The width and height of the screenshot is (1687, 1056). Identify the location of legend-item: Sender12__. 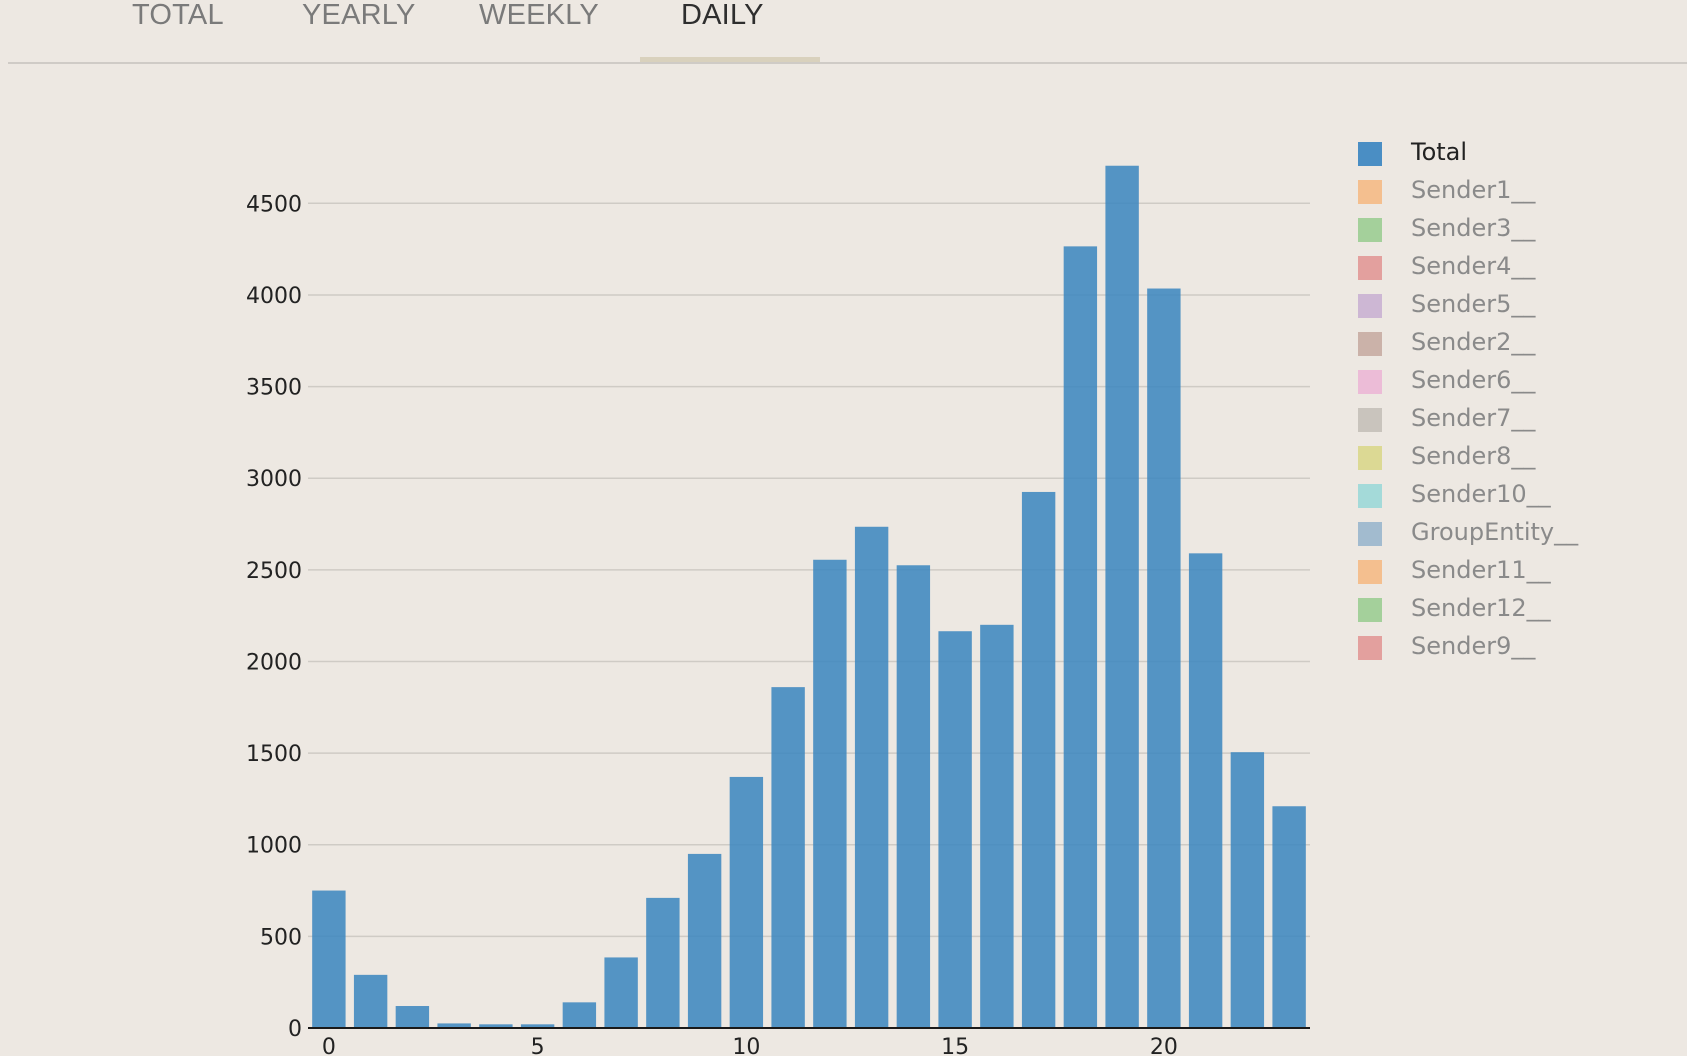
(1508, 609).